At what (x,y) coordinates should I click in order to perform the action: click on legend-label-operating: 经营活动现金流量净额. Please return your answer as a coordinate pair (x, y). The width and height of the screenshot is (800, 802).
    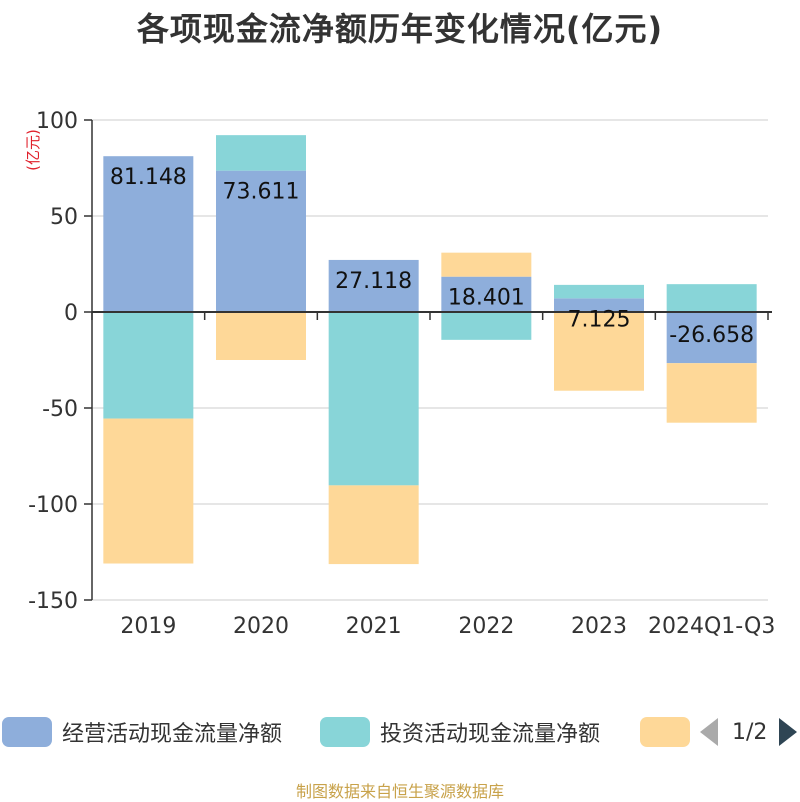
    Looking at the image, I should click on (172, 734).